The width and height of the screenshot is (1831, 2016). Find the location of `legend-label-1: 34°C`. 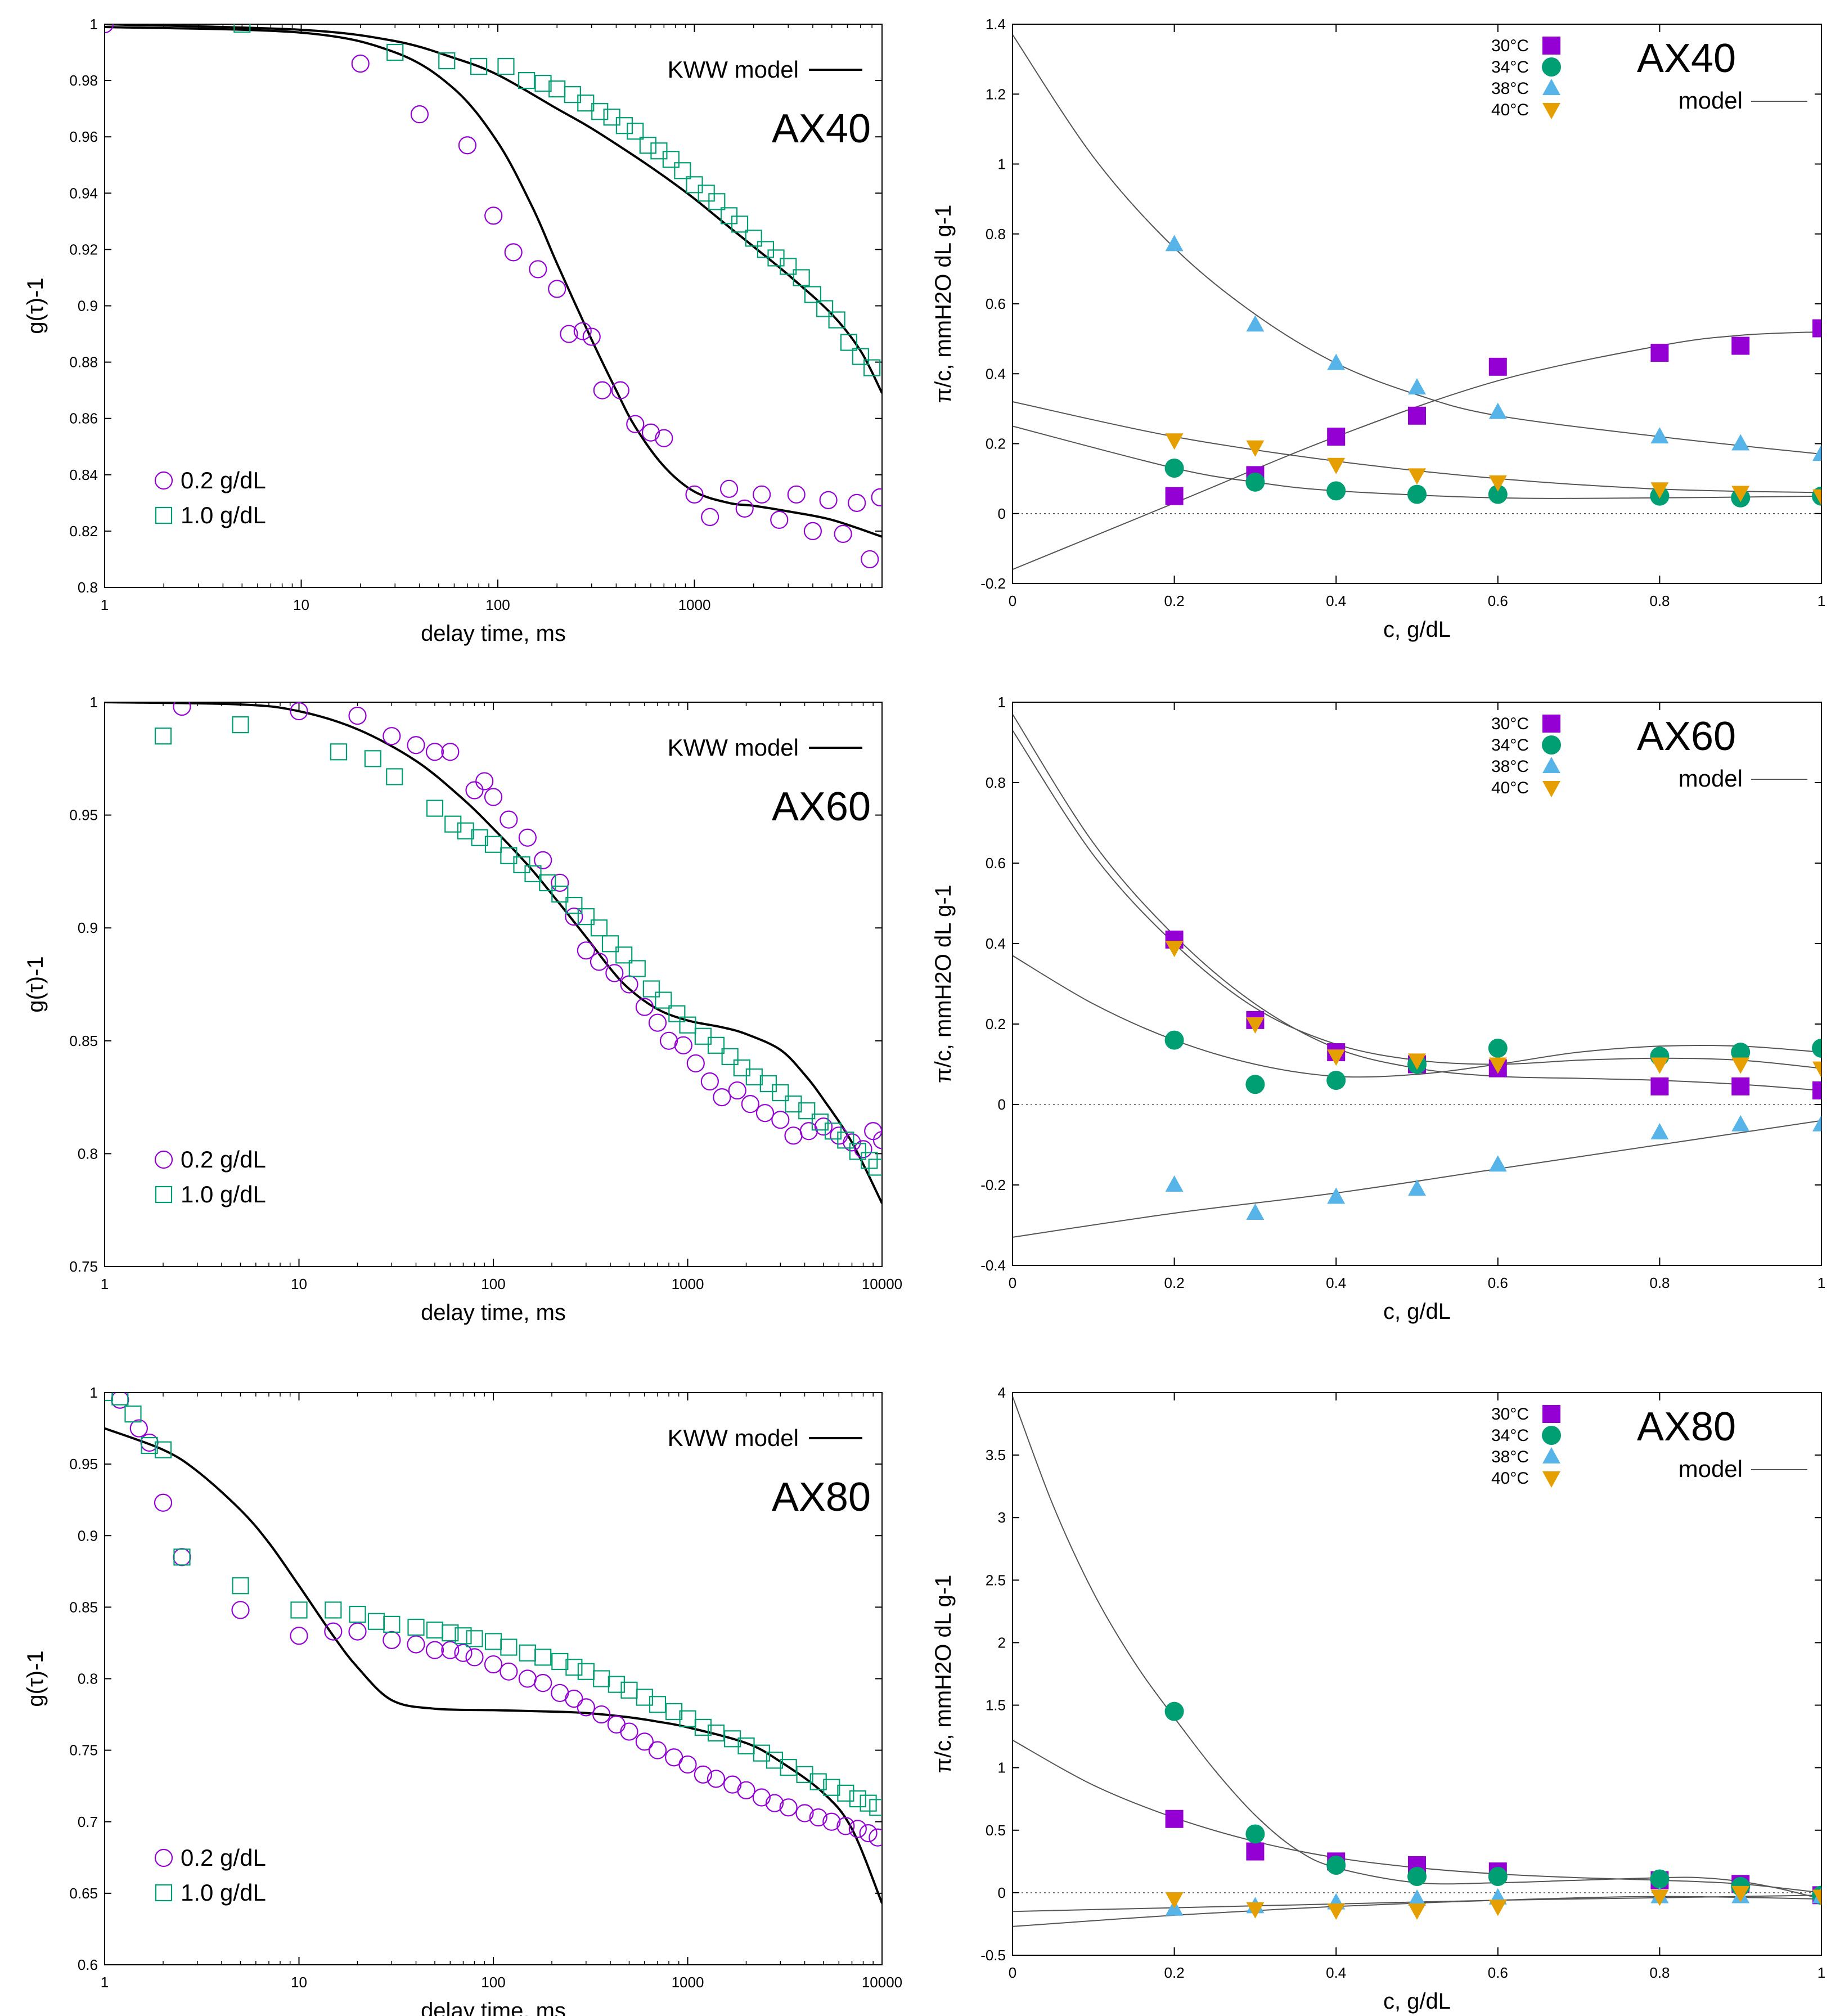

legend-label-1: 34°C is located at coordinates (1510, 745).